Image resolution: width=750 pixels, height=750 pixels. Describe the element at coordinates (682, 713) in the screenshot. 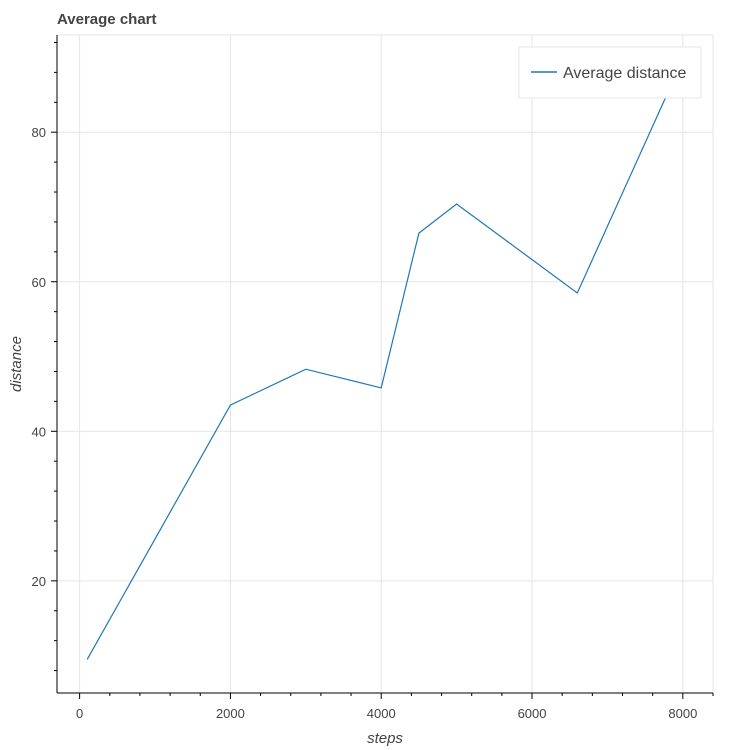

I see `x-tick-label: 8000` at that location.